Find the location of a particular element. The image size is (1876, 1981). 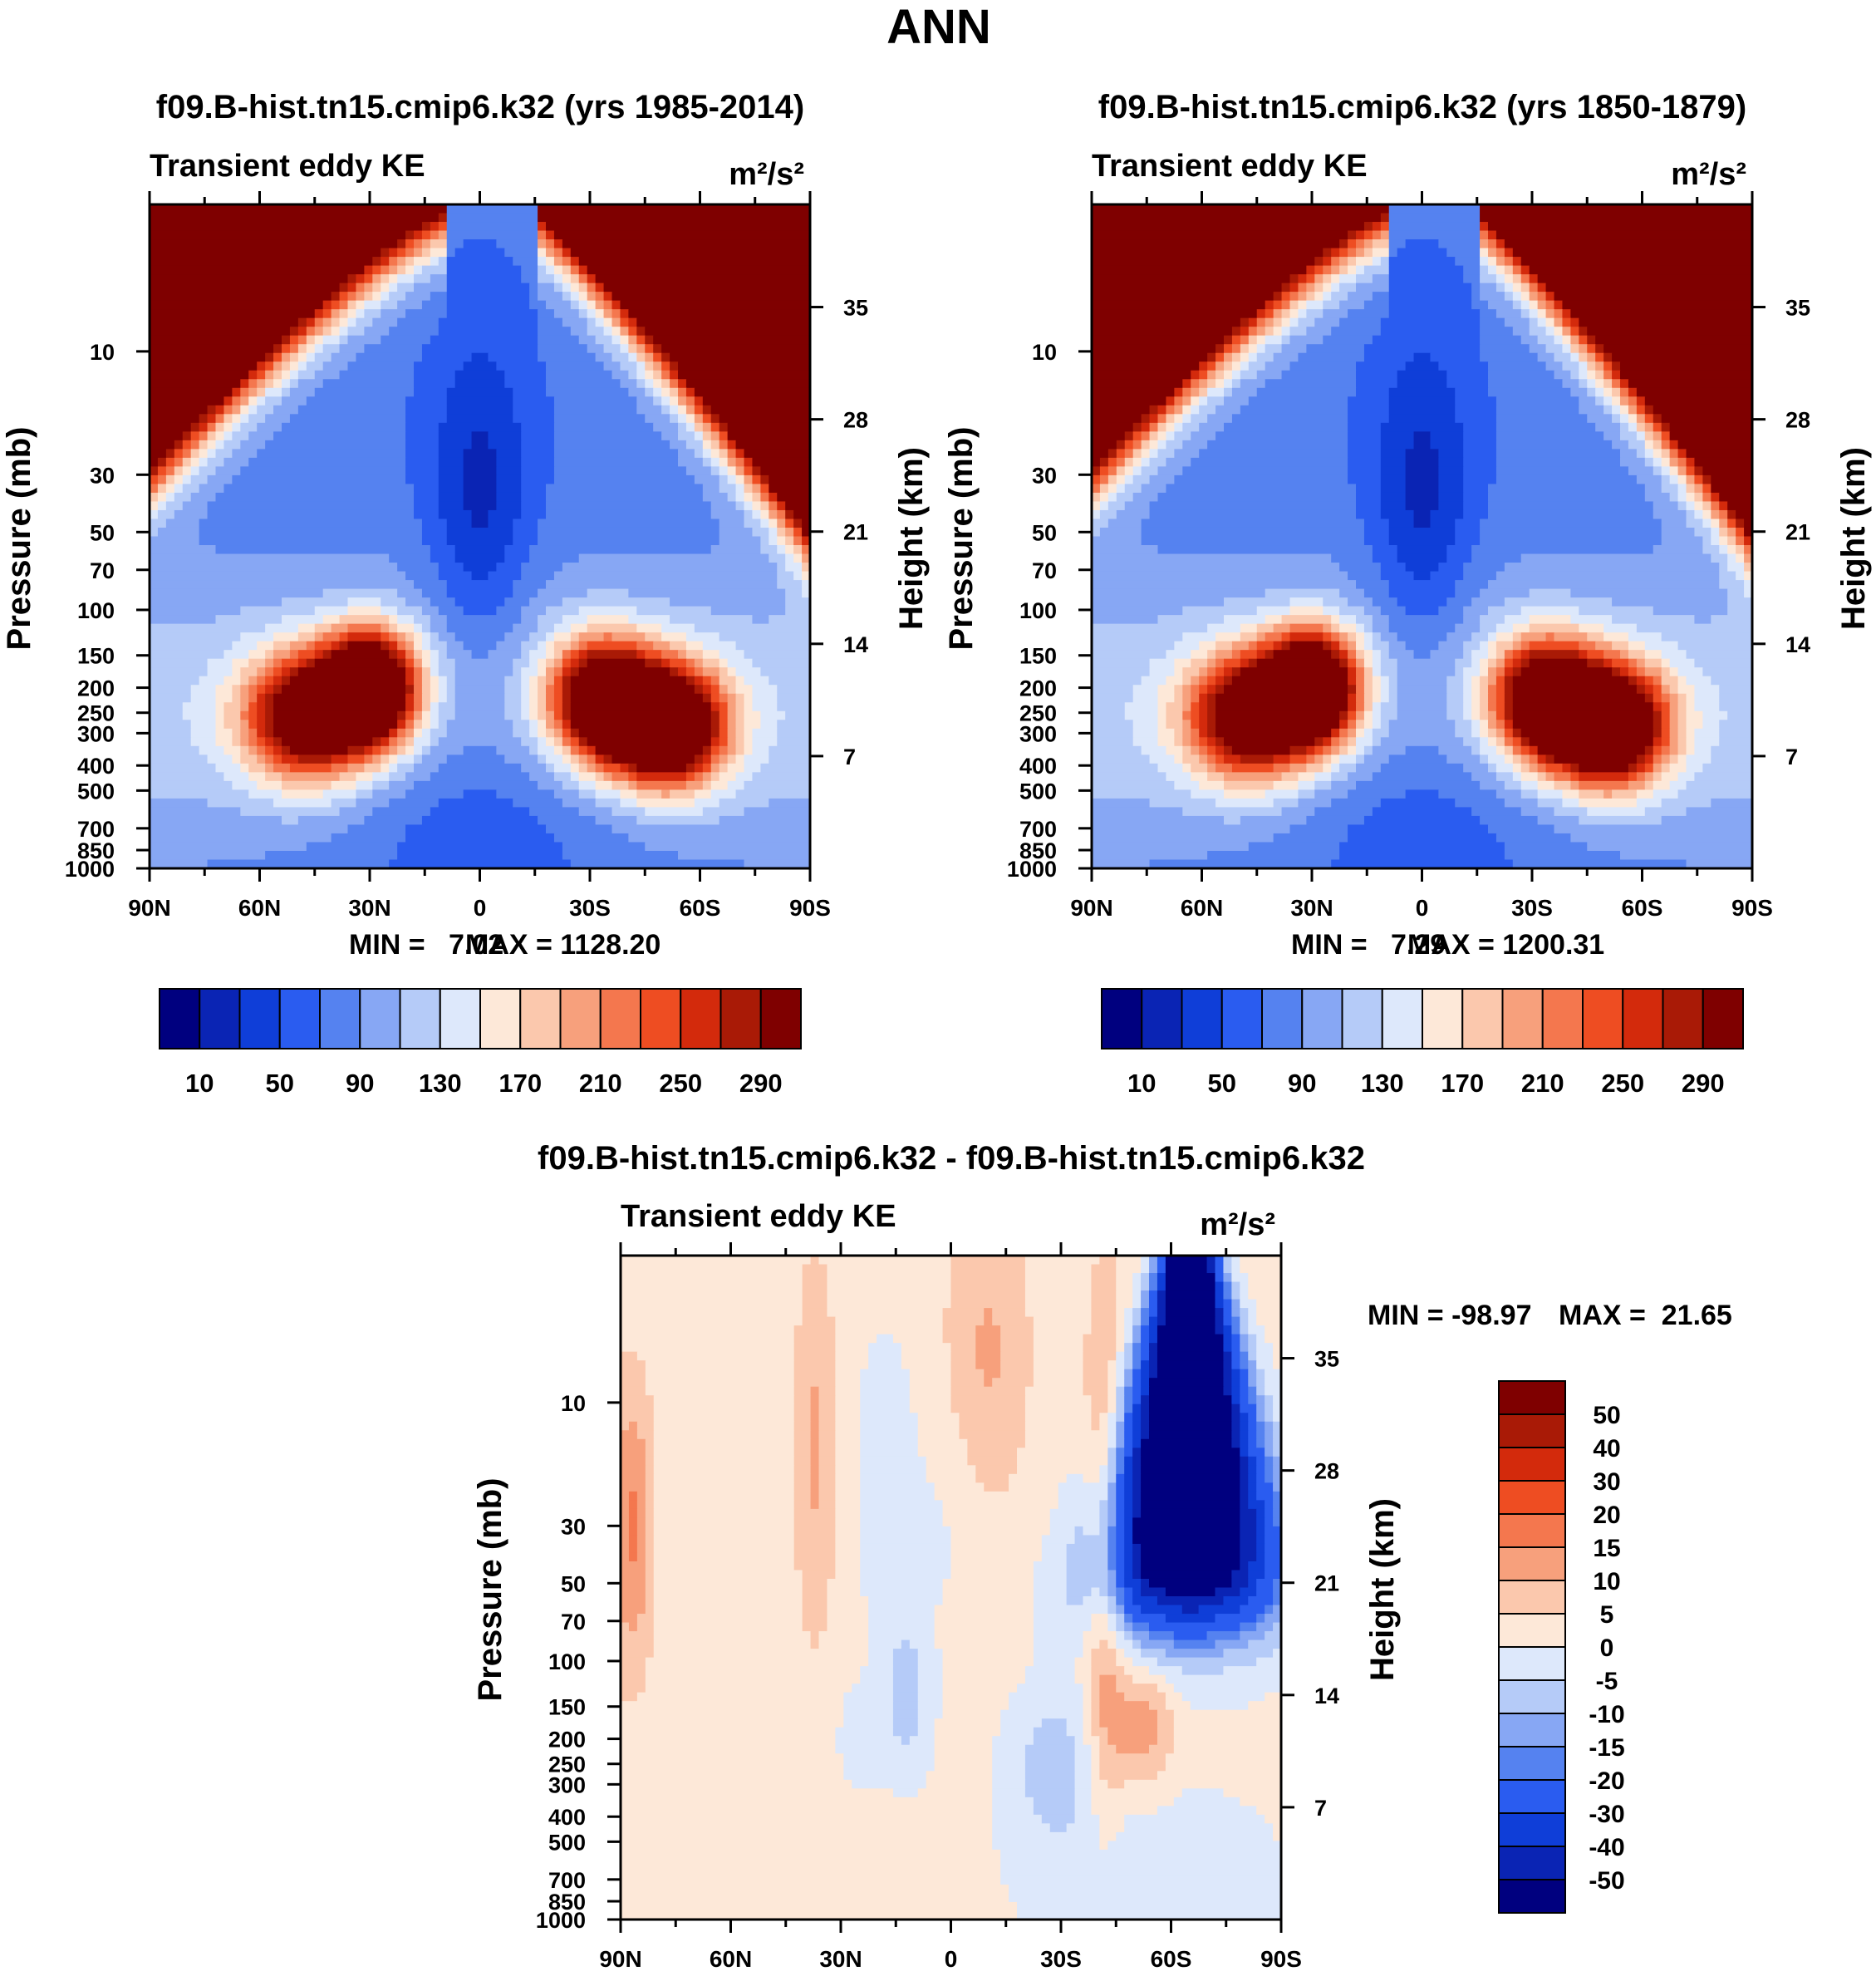

colorbar-label: -40 is located at coordinates (1606, 1847).